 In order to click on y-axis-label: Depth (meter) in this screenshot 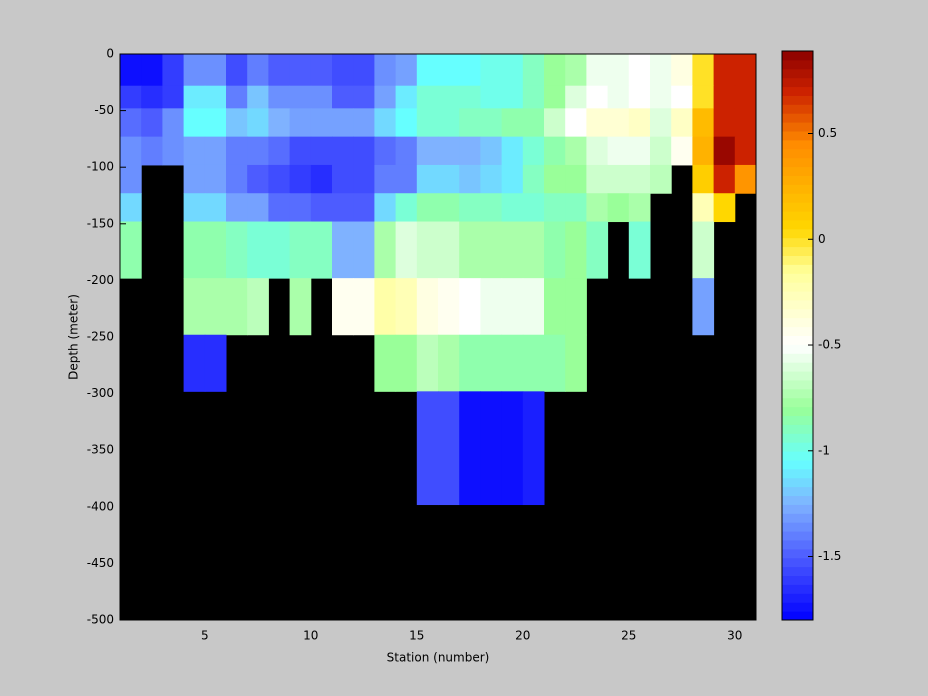, I will do `click(74, 337)`.